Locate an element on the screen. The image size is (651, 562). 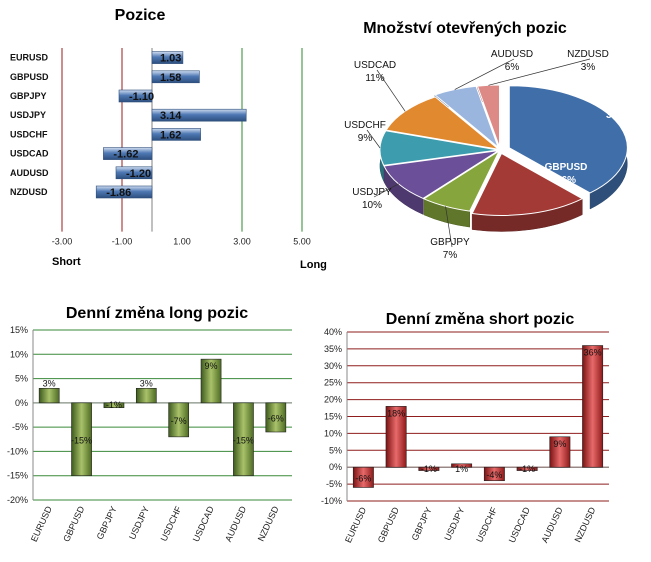
short-bar-nzdusd is located at coordinates (593, 406).